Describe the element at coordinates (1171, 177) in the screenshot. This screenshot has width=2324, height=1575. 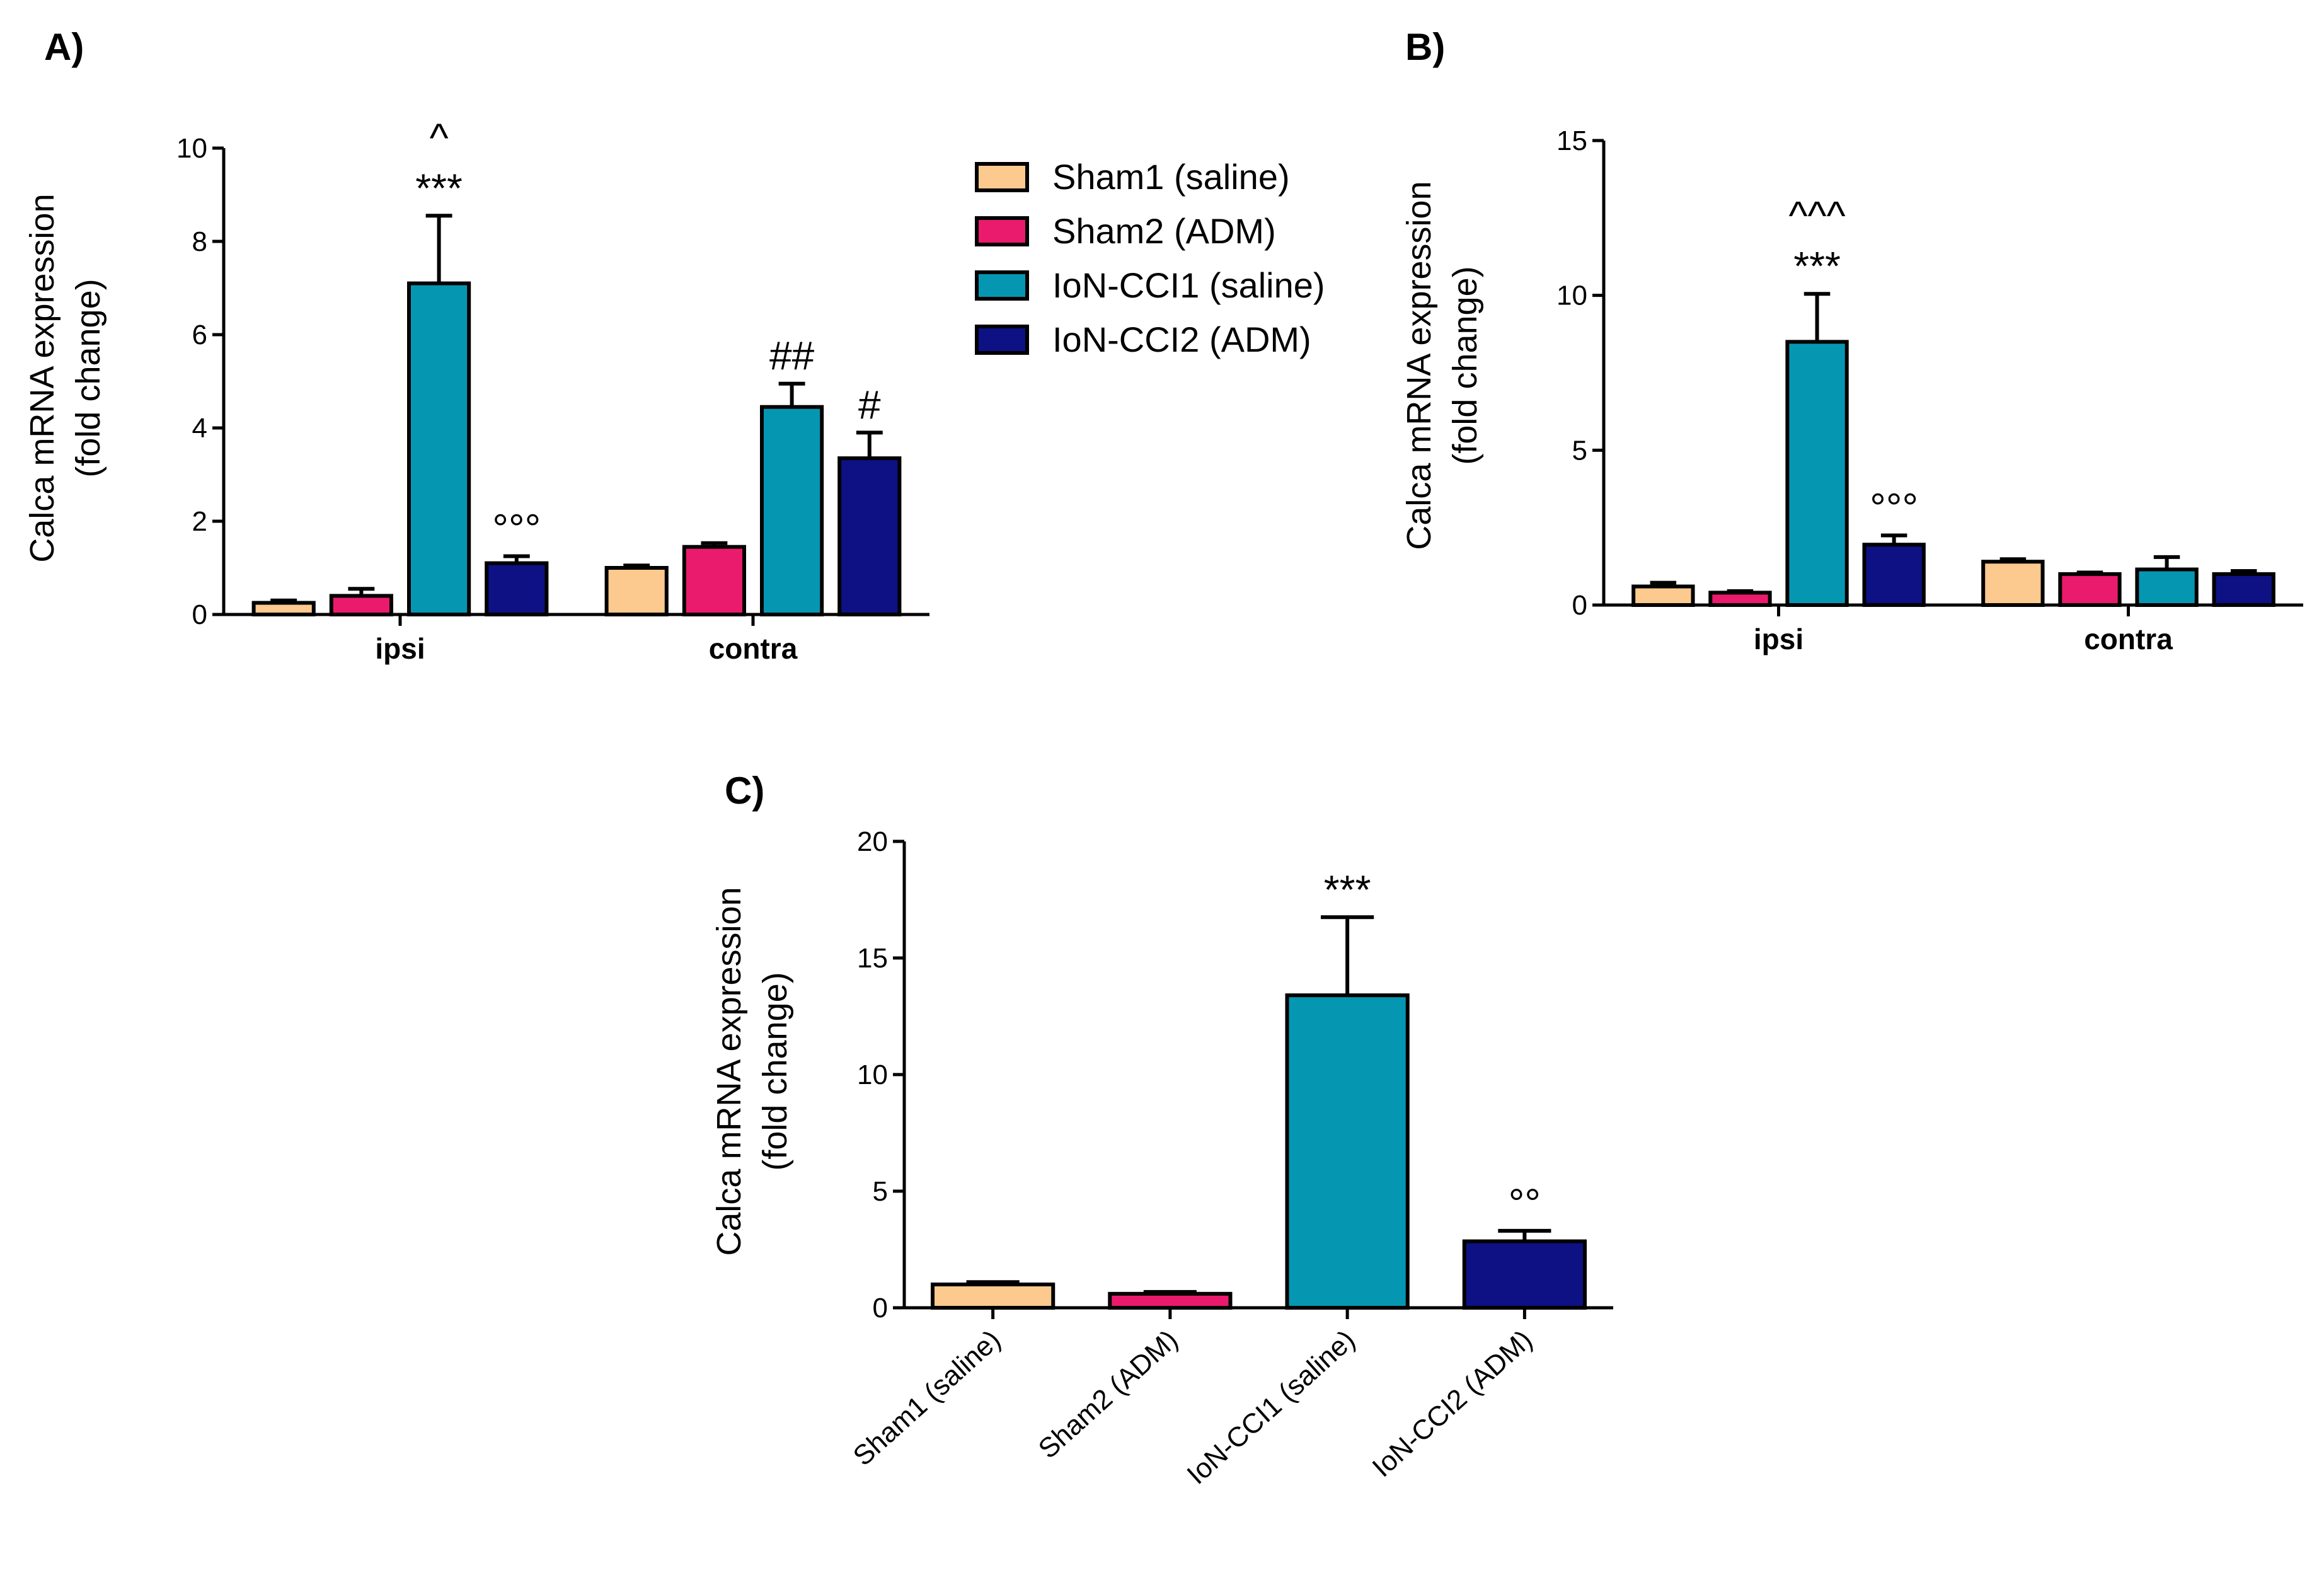
I see `legend-label-sham1: Sham1 (saline)` at that location.